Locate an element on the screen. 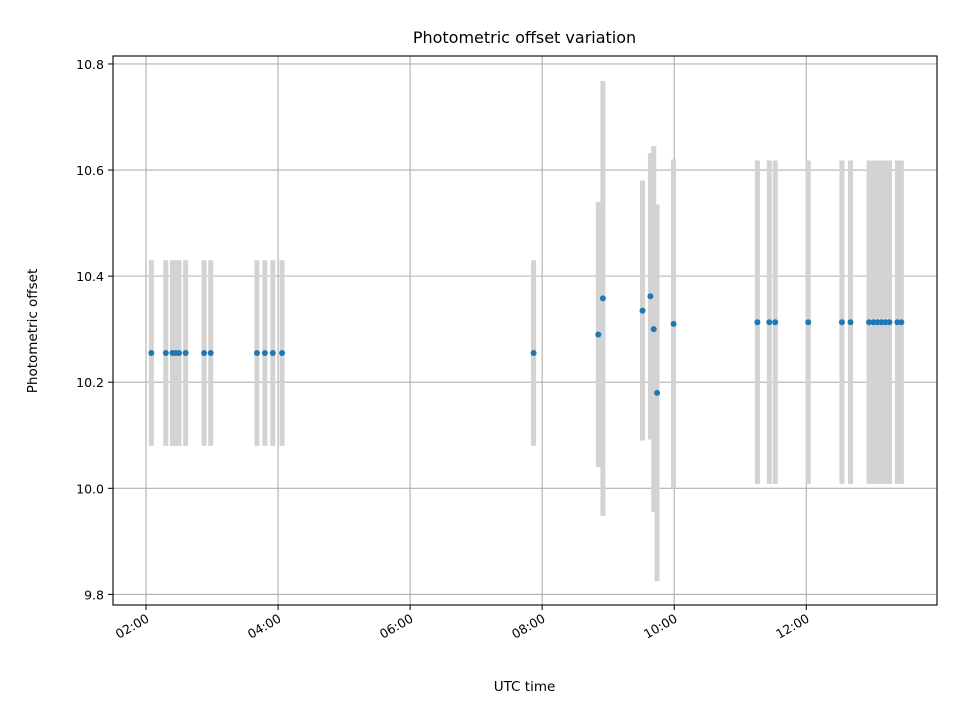  y-tick-label: 10.6 is located at coordinates (90, 170).